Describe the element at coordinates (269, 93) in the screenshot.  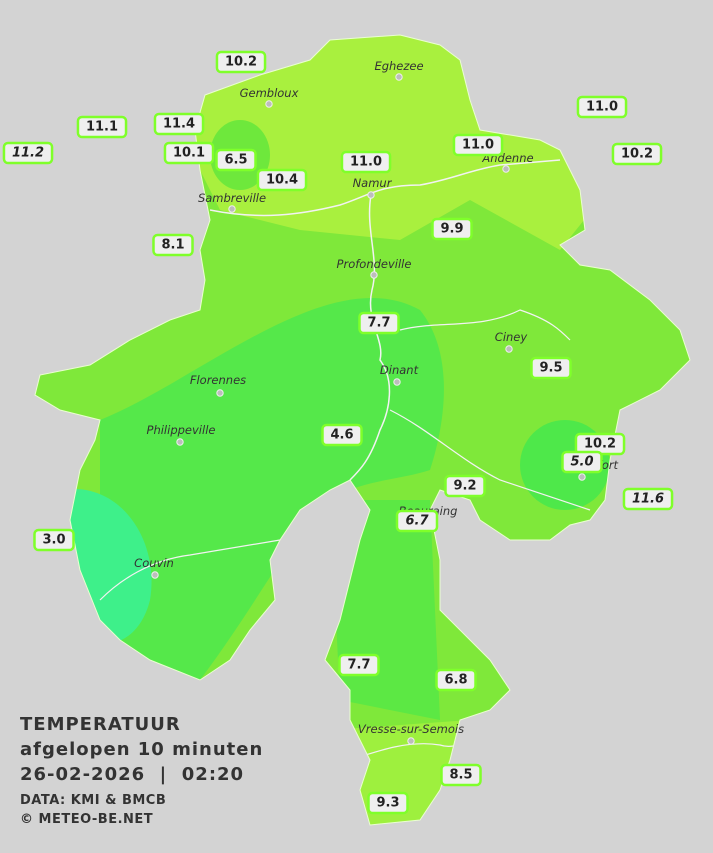
I see `town-label: Gembloux` at that location.